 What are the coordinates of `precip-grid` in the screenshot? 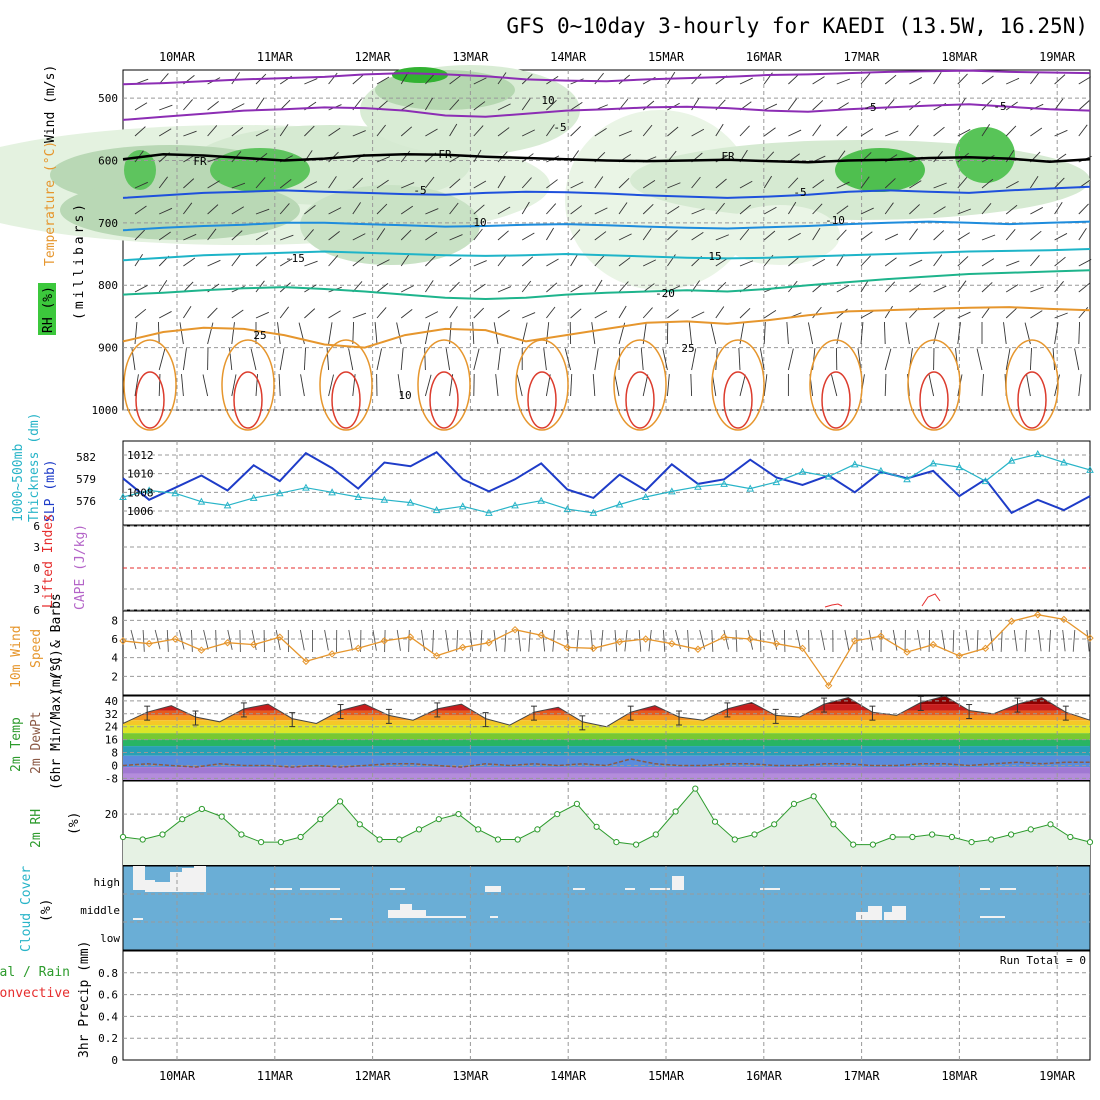 It's located at (606, 1005).